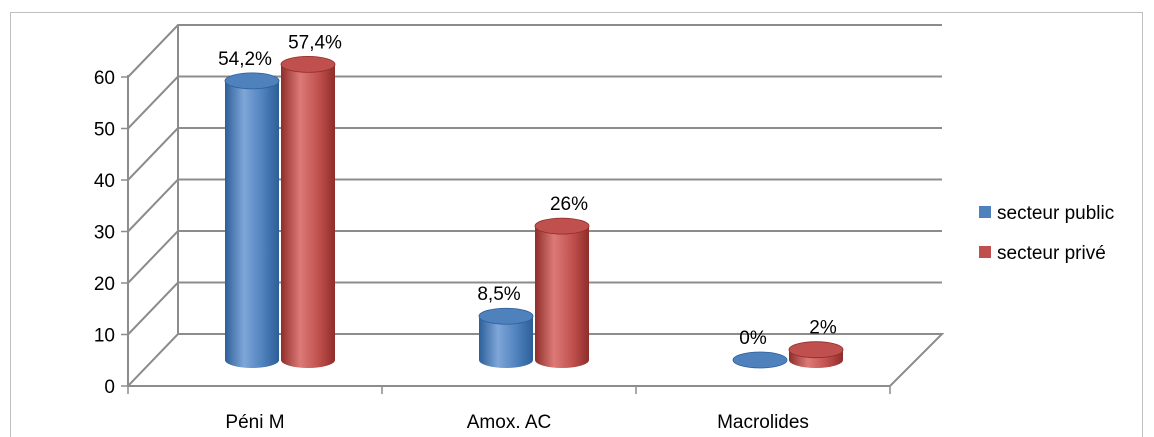 The image size is (1154, 437). Describe the element at coordinates (753, 338) in the screenshot. I see `data-label: 0%` at that location.